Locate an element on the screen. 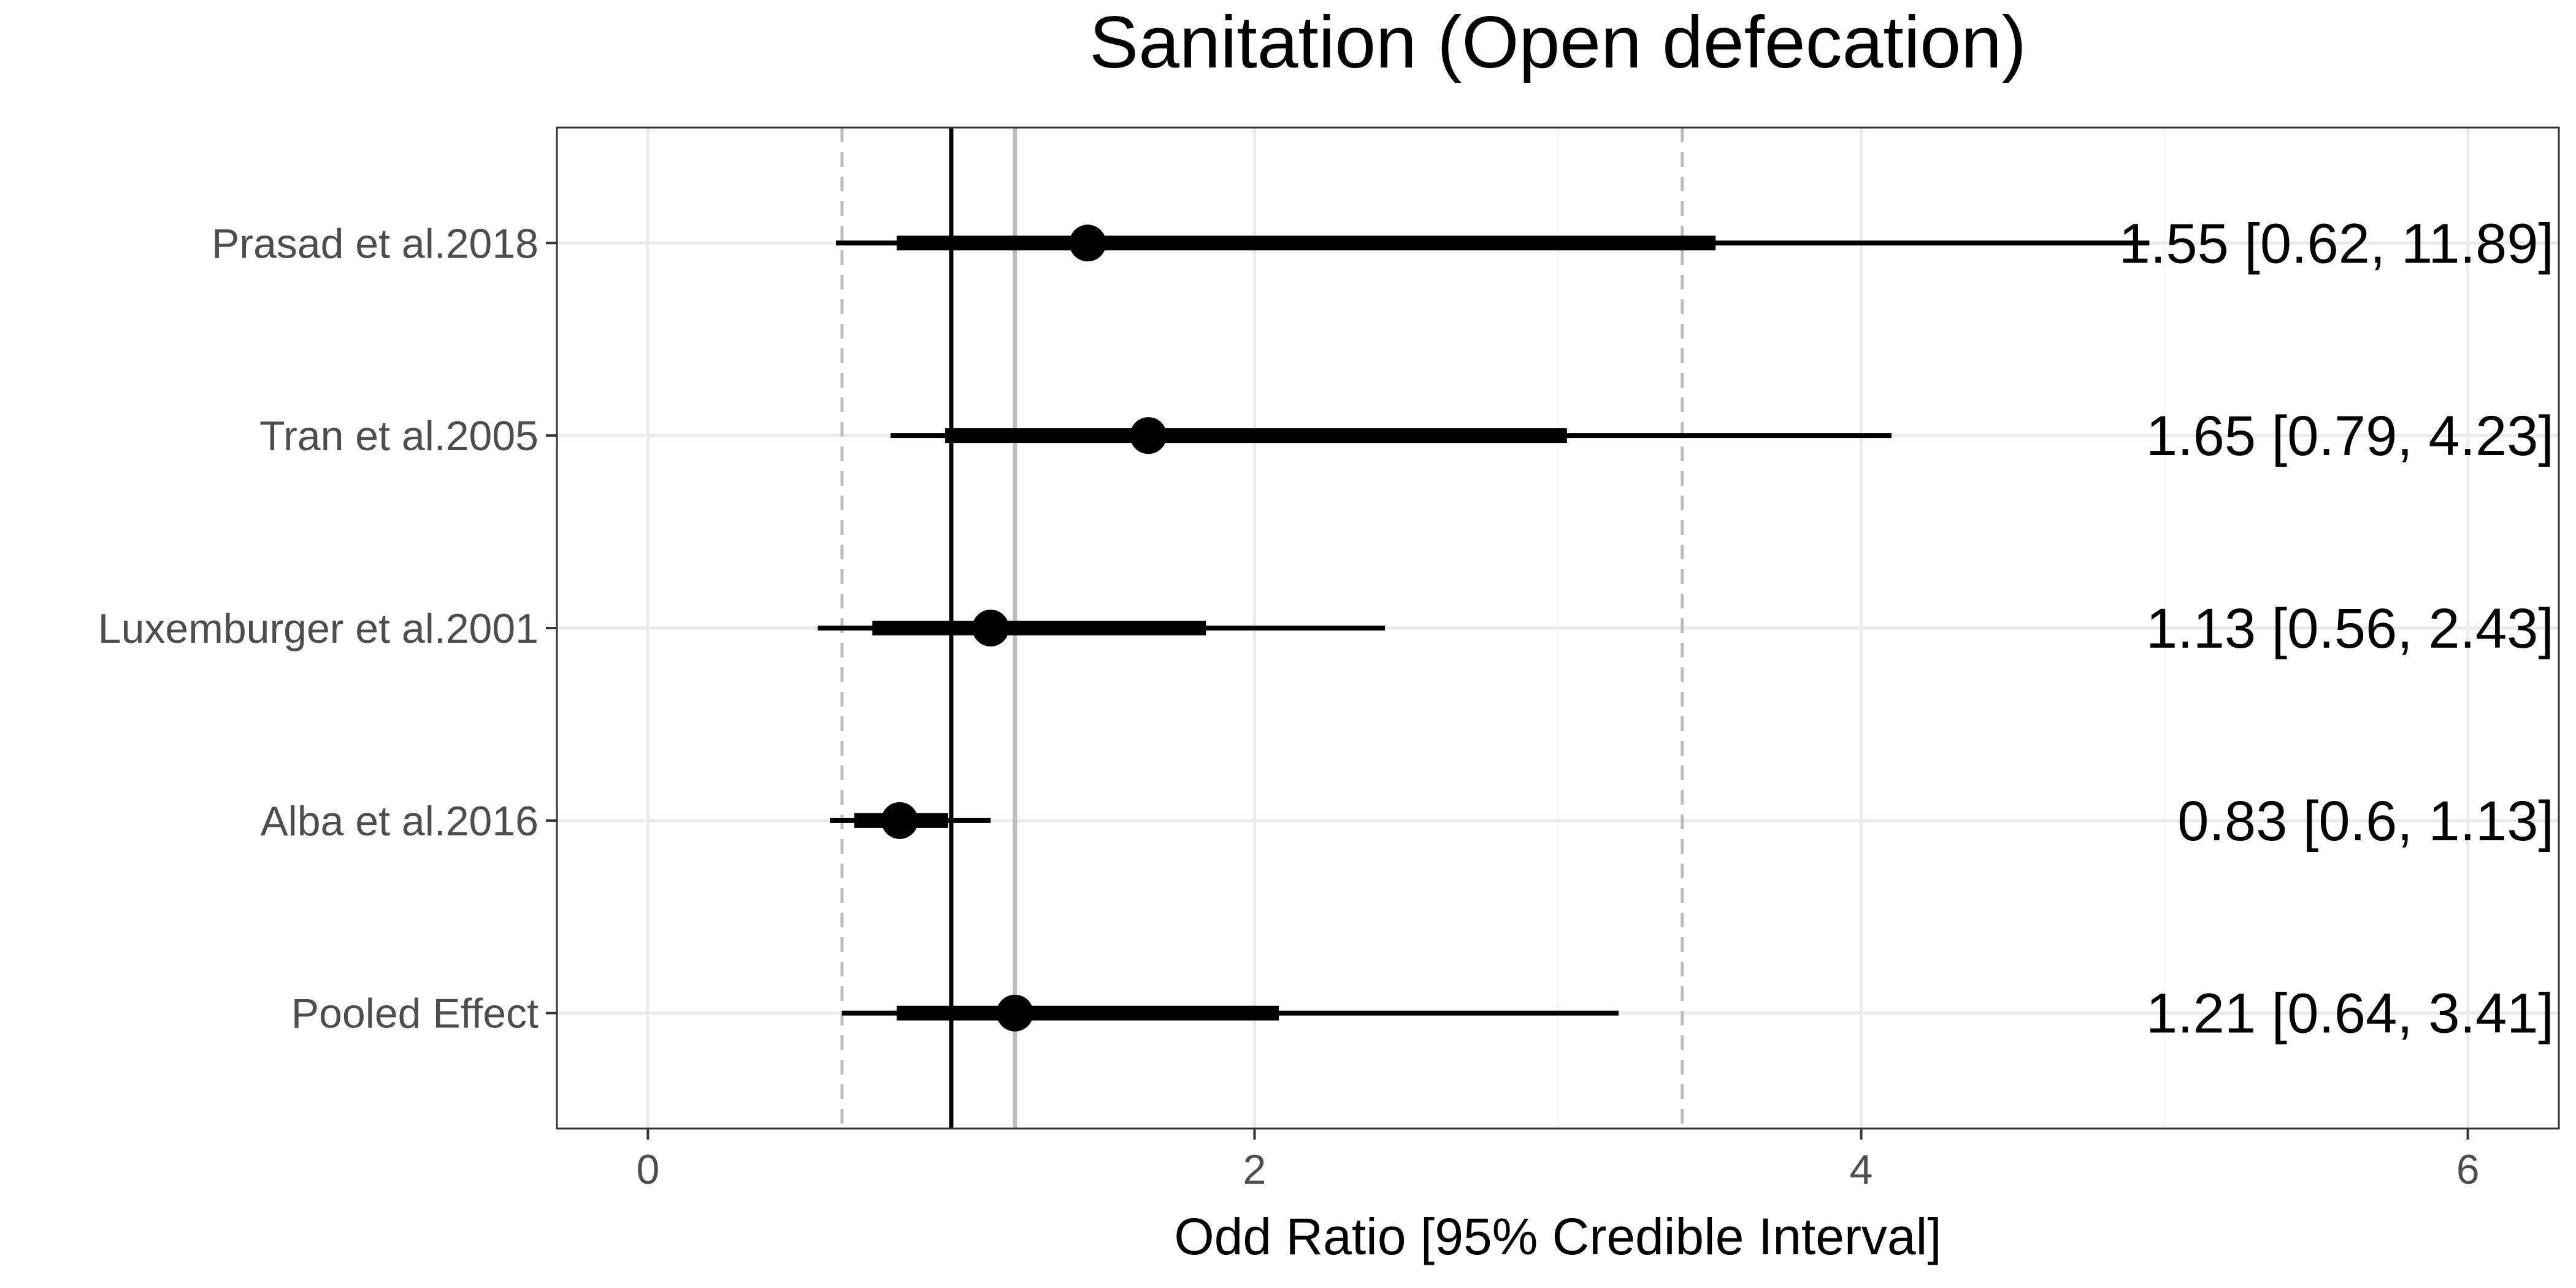 The width and height of the screenshot is (2576, 1288). chart-title: Sanitation (Open defecation) is located at coordinates (1557, 42).